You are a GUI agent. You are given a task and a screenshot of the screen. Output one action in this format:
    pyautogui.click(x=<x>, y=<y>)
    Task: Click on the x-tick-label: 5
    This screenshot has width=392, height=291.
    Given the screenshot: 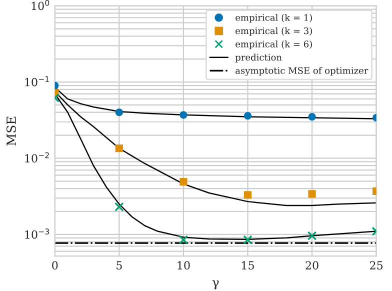 What is the action you would take?
    pyautogui.click(x=119, y=265)
    